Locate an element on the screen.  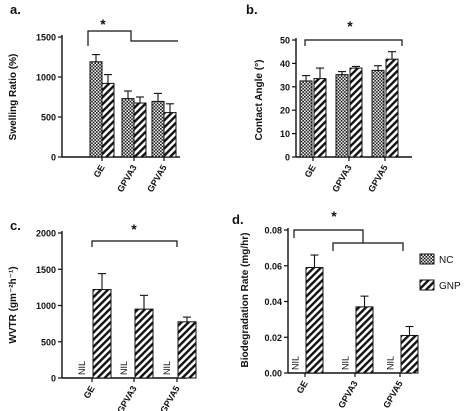
legend-label-nc: NC is located at coordinates (446, 260).